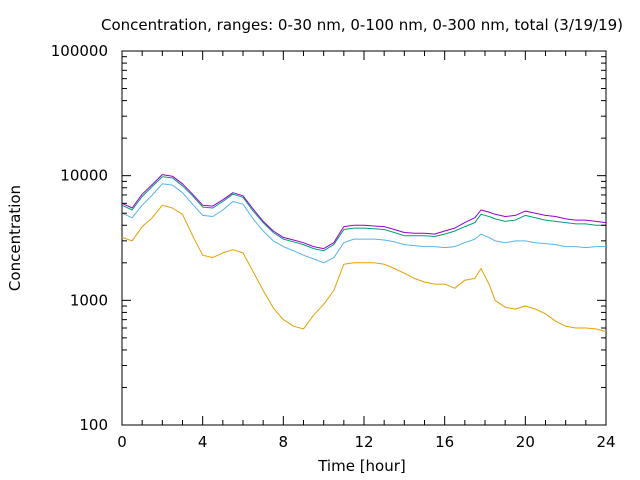 The width and height of the screenshot is (640, 480). Describe the element at coordinates (15, 238) in the screenshot. I see `y-axis-label: Concentration` at that location.